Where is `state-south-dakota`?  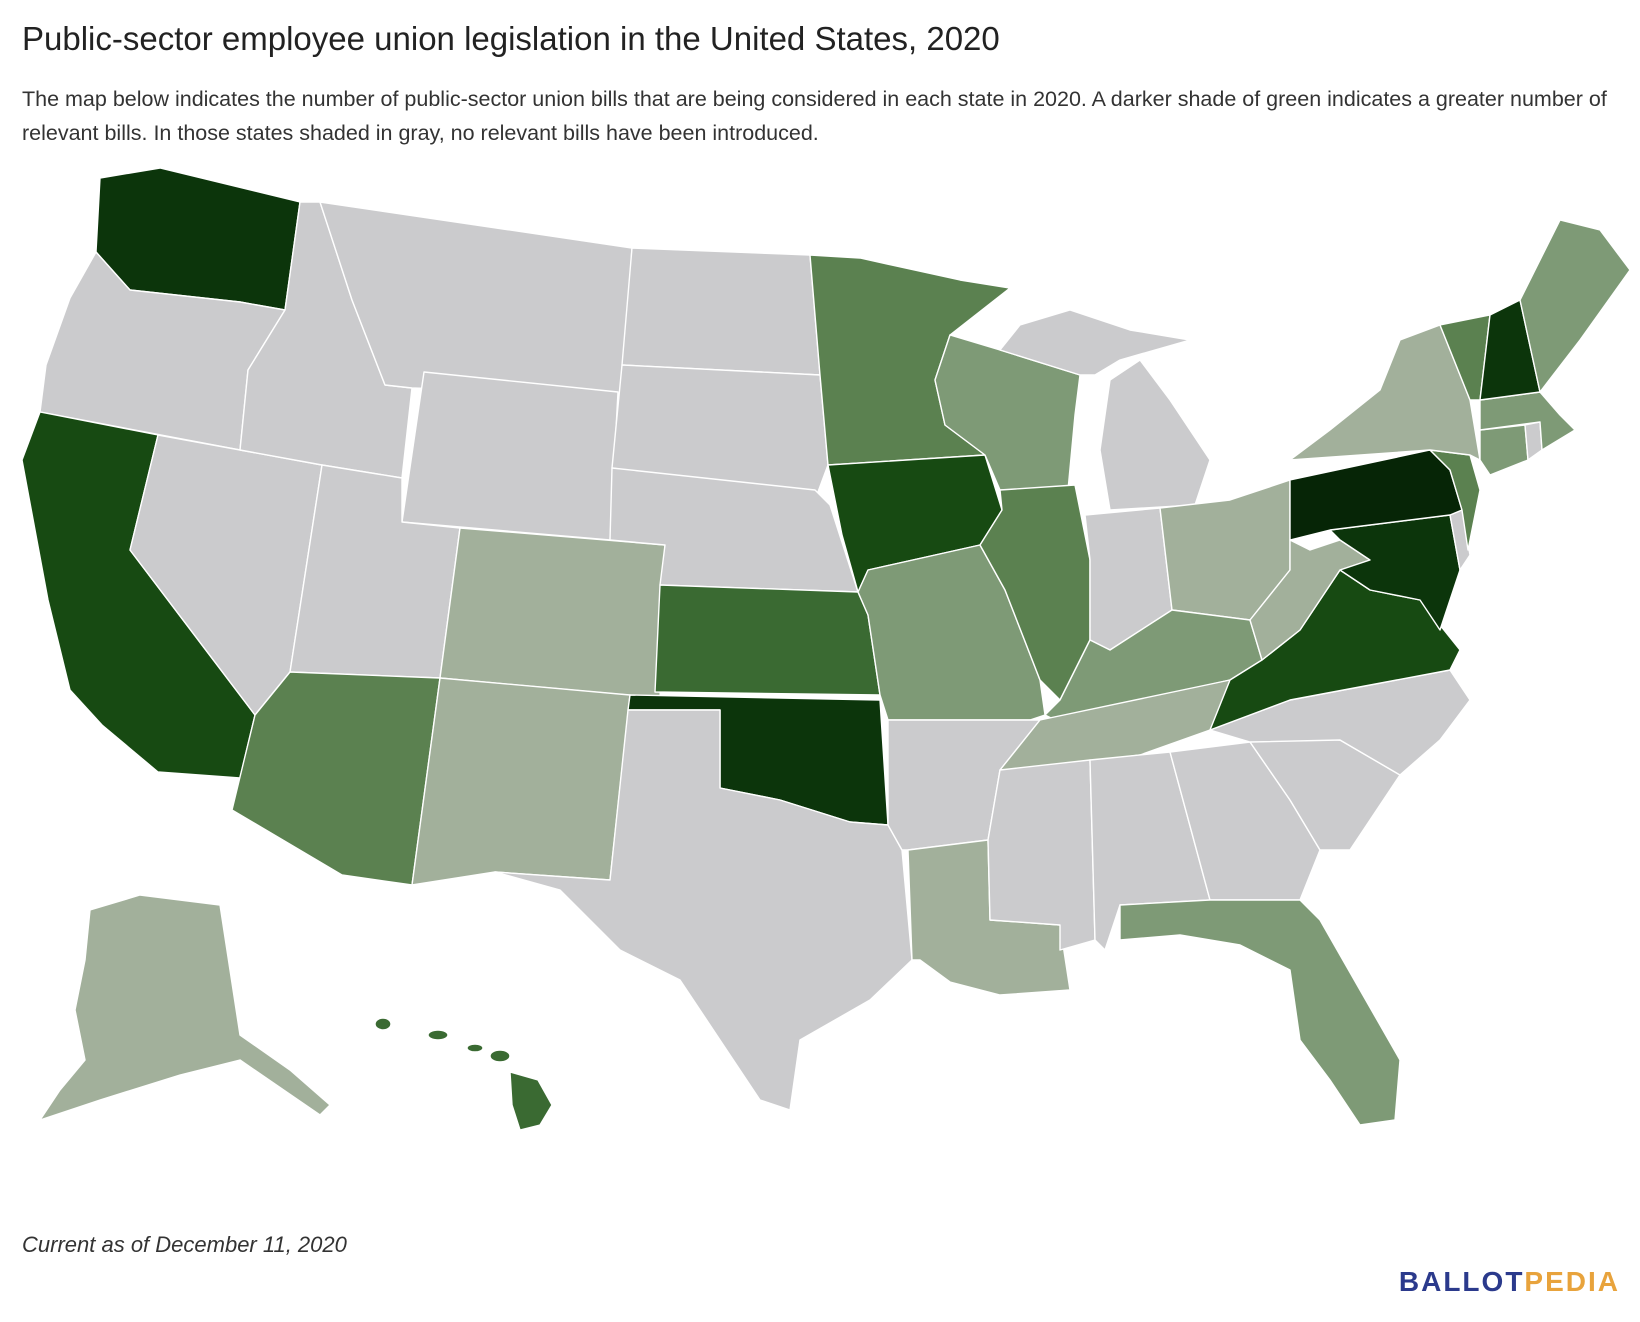 state-south-dakota is located at coordinates (720, 432).